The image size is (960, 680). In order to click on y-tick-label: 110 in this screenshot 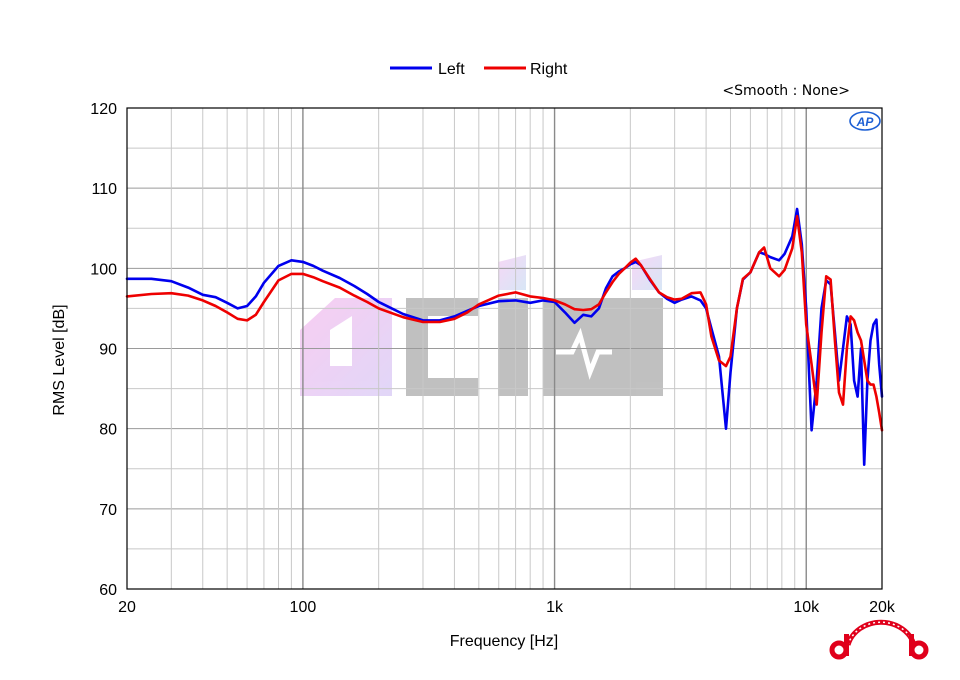, I will do `click(104, 189)`.